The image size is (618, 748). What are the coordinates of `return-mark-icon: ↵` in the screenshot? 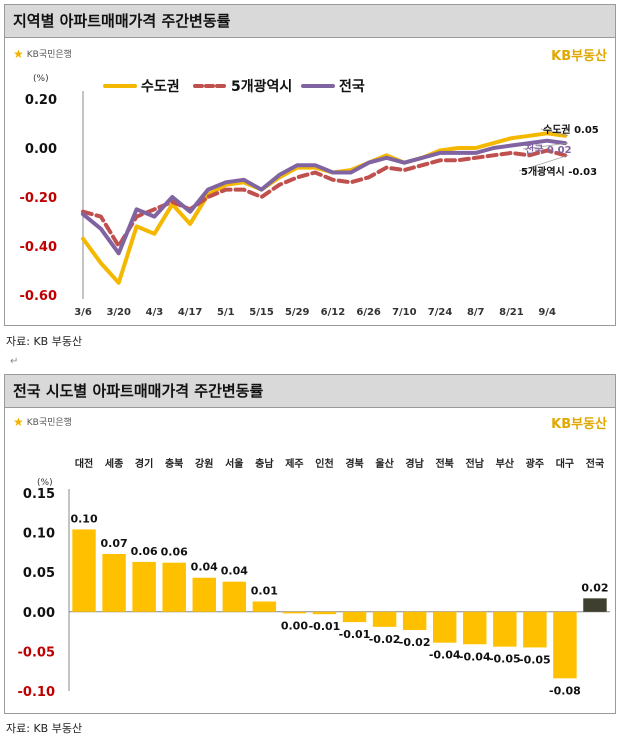 It's located at (14, 361).